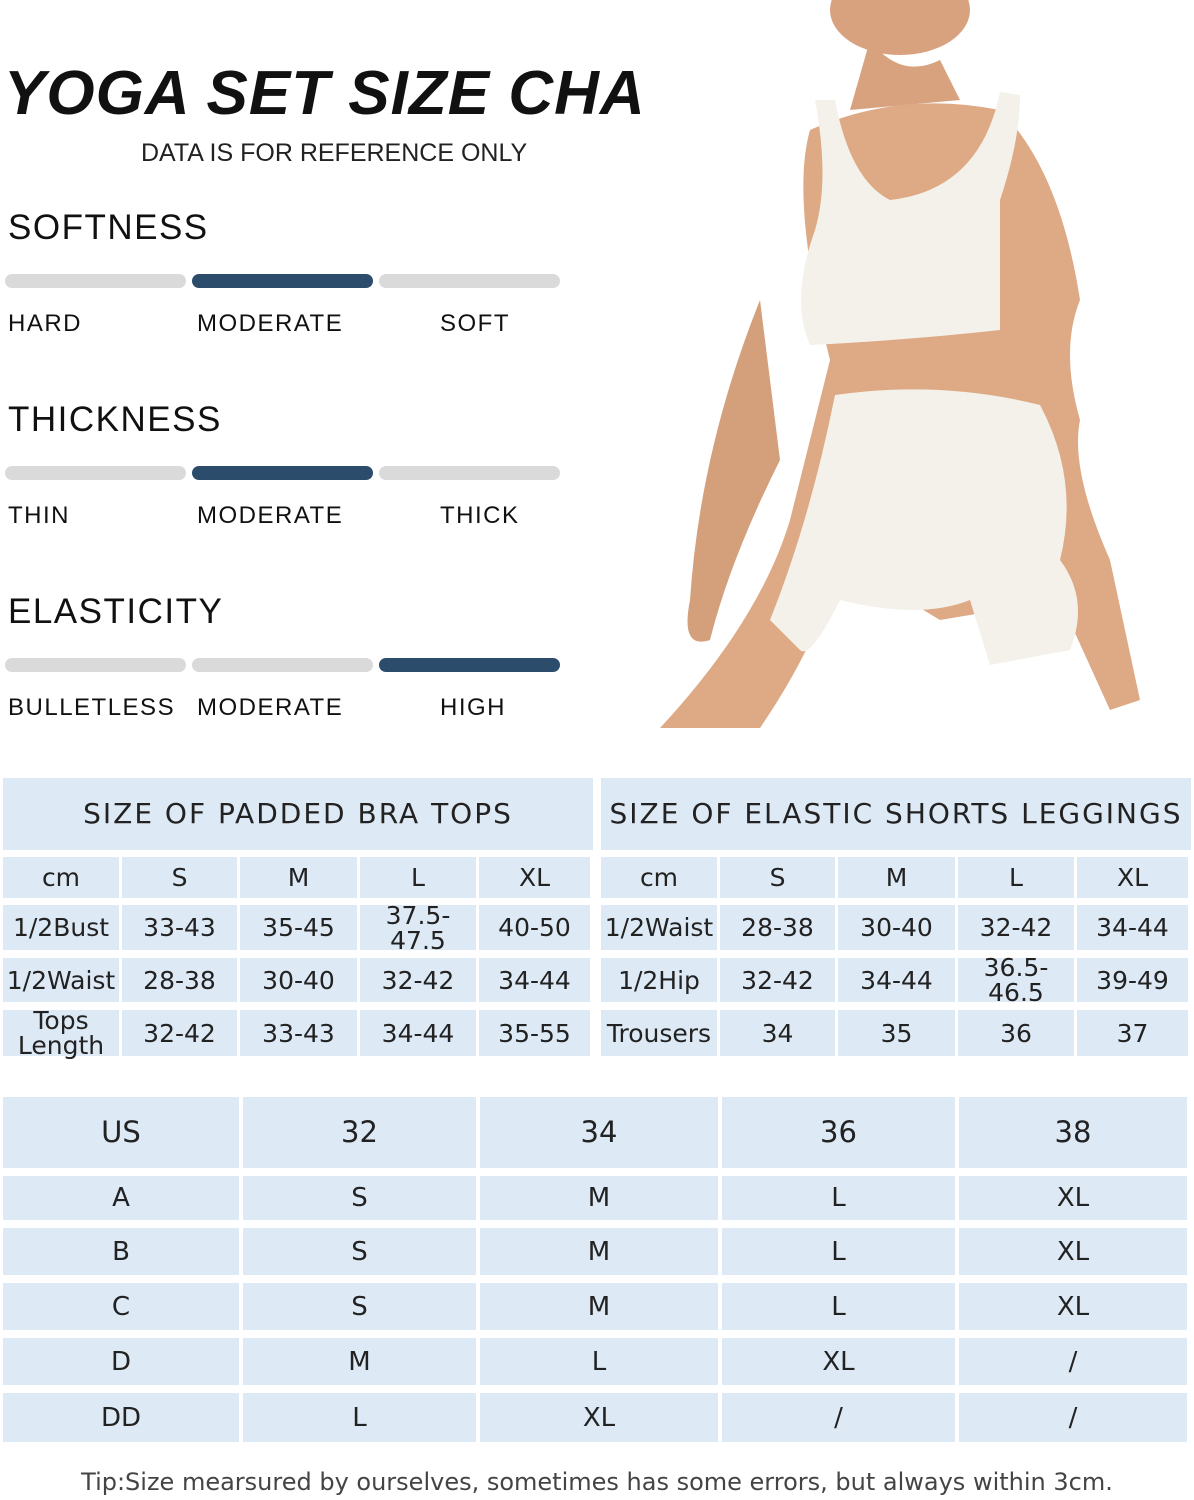 The image size is (1194, 1500). What do you see at coordinates (121, 1251) in the screenshot?
I see `table-cell: B` at bounding box center [121, 1251].